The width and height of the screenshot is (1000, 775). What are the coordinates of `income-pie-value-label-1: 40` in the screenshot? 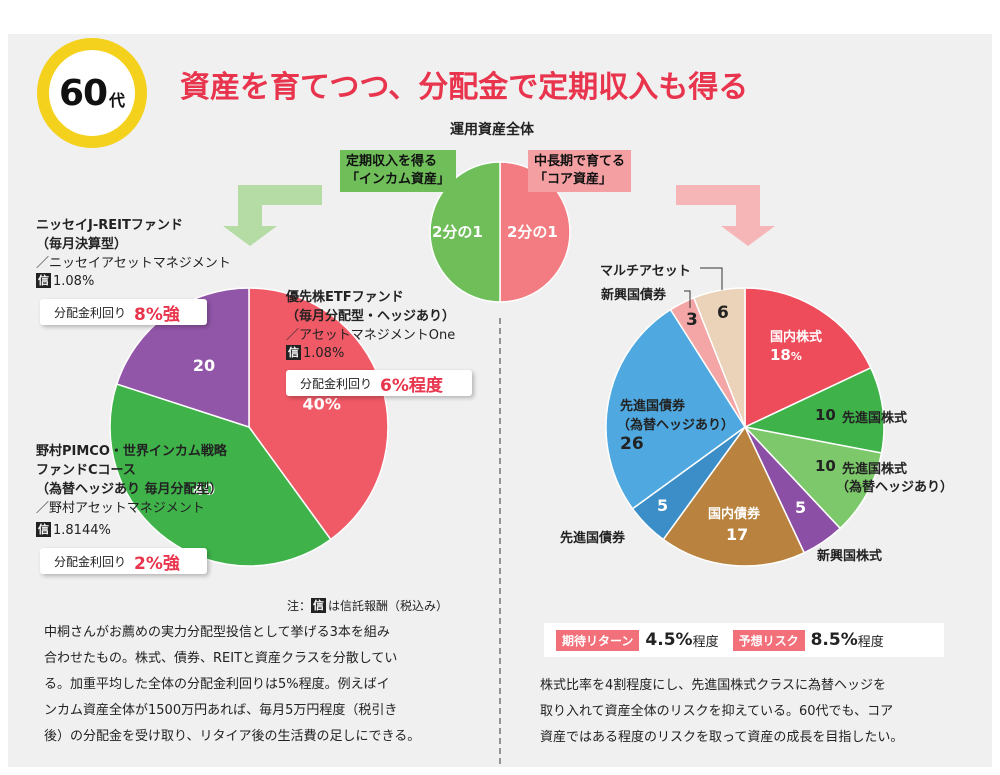 It's located at (204, 489).